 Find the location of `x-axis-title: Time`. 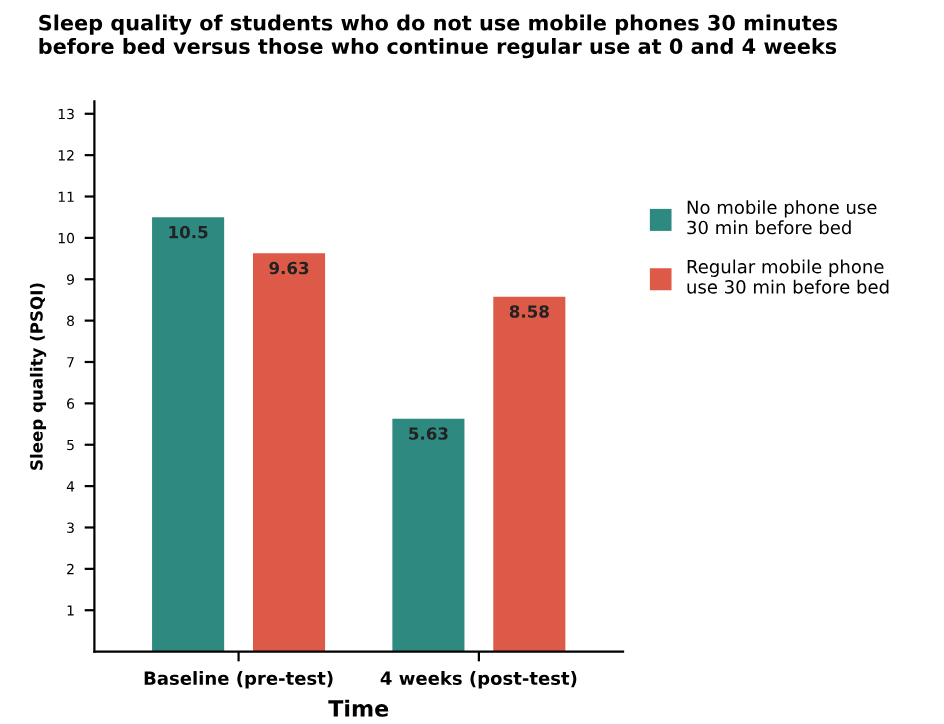

x-axis-title: Time is located at coordinates (358, 708).